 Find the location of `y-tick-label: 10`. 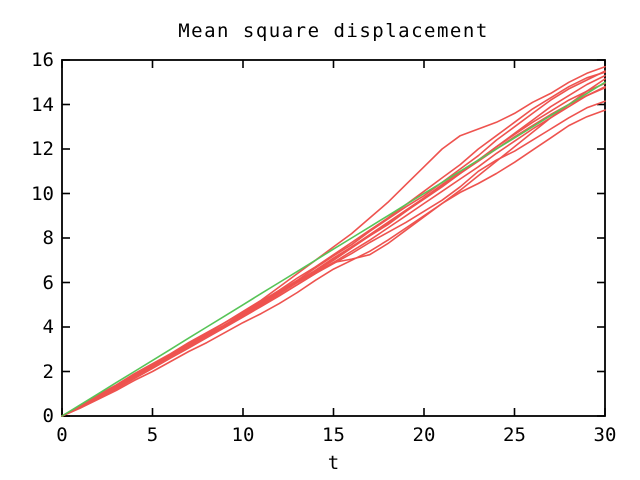

y-tick-label: 10 is located at coordinates (42, 193).